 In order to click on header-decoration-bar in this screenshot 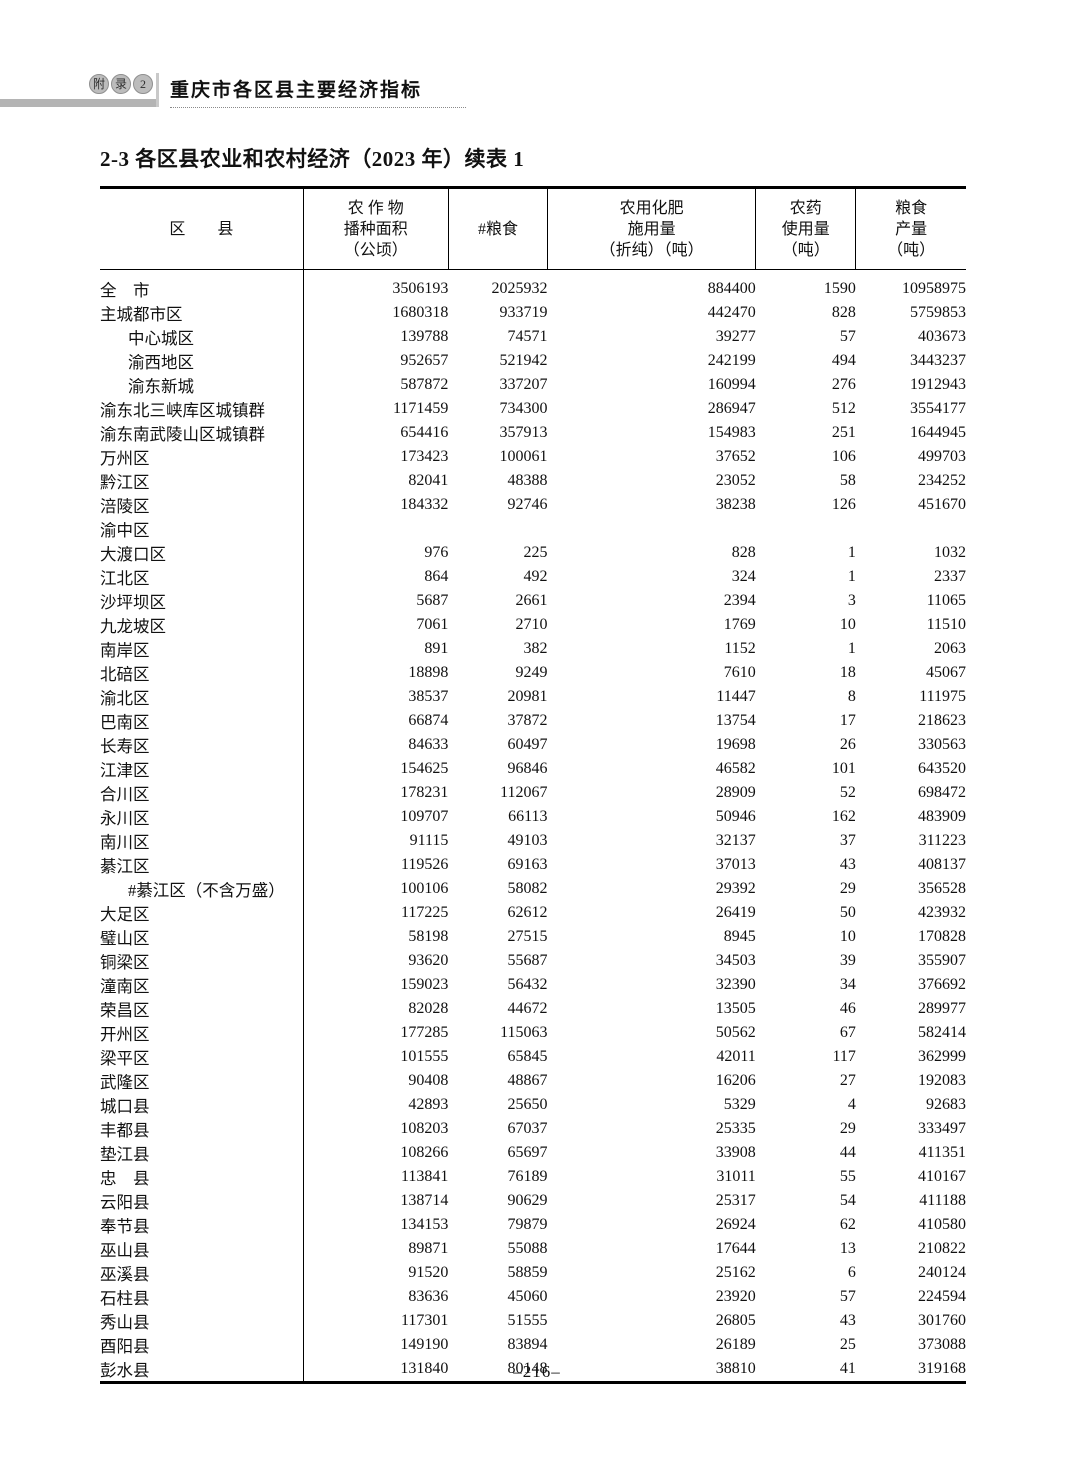, I will do `click(78, 103)`.